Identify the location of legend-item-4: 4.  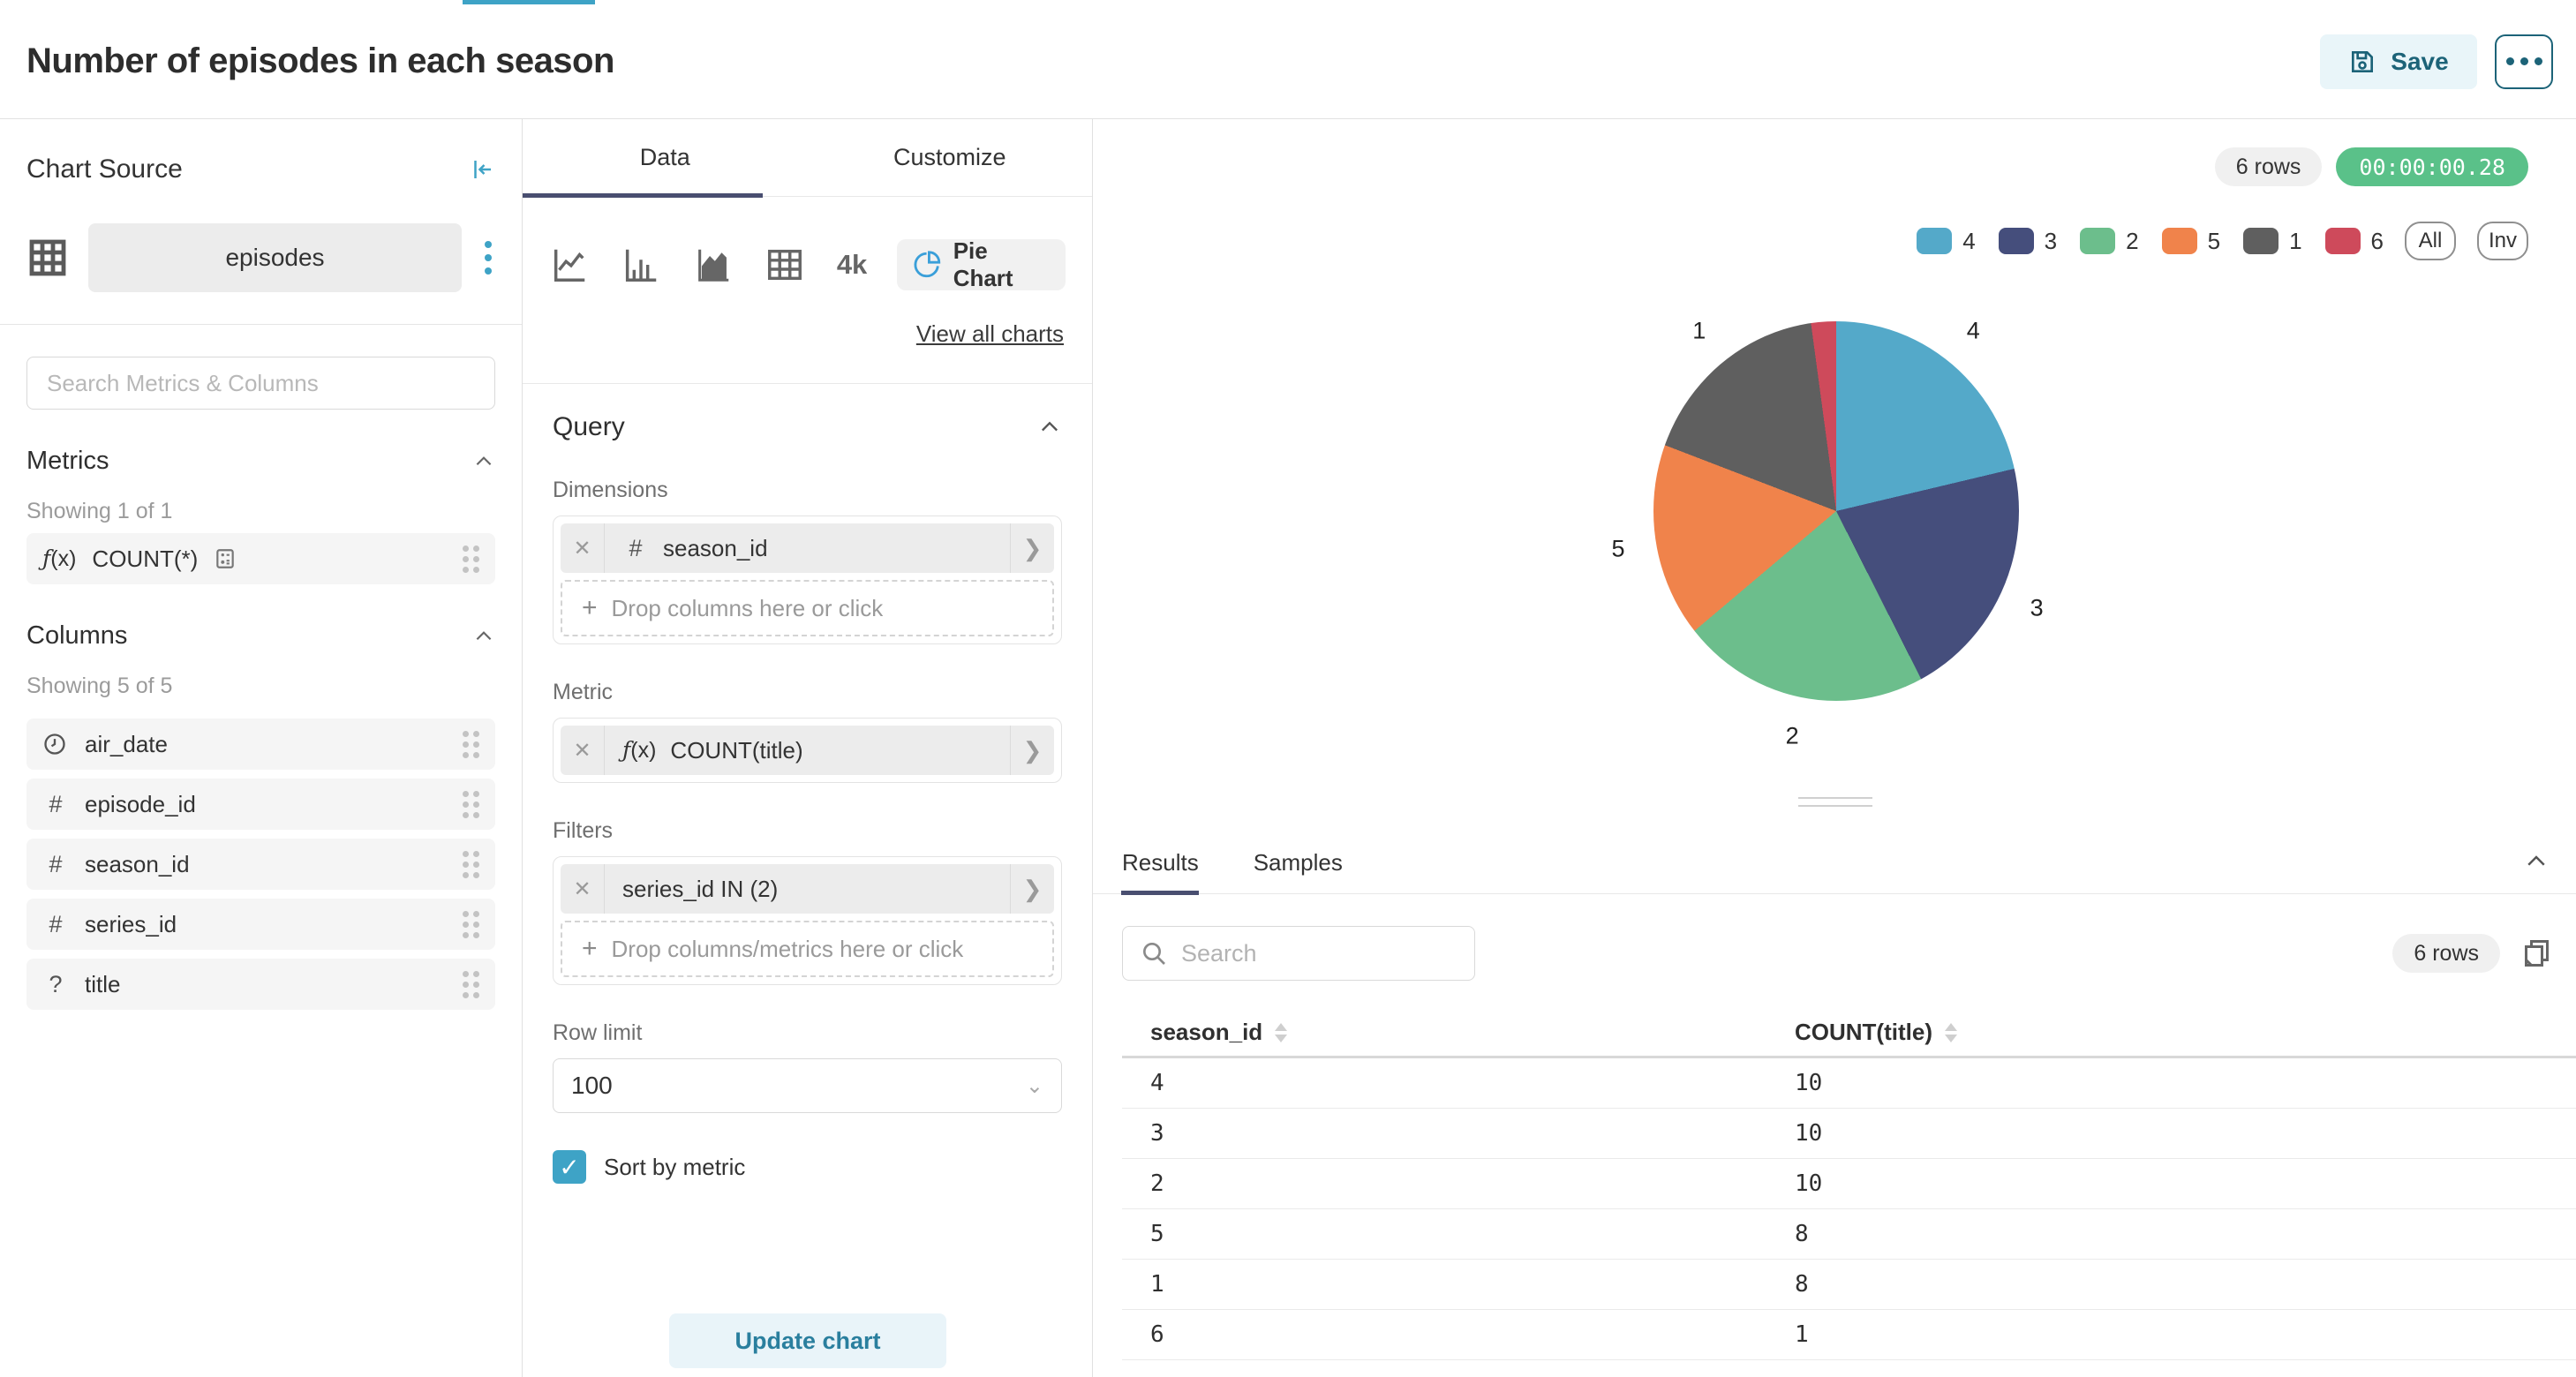
(1947, 241).